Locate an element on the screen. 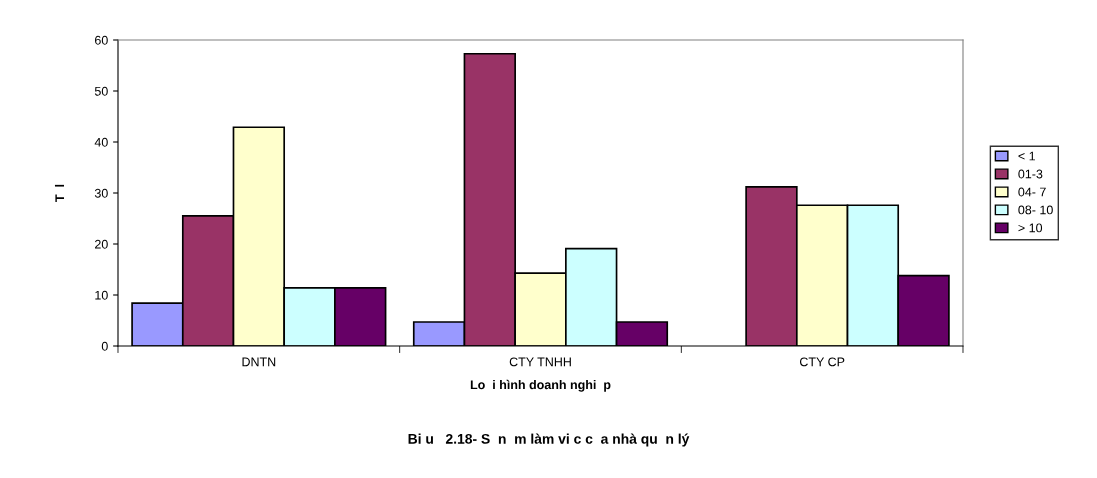  y-tick-label: 10 is located at coordinates (101, 295).